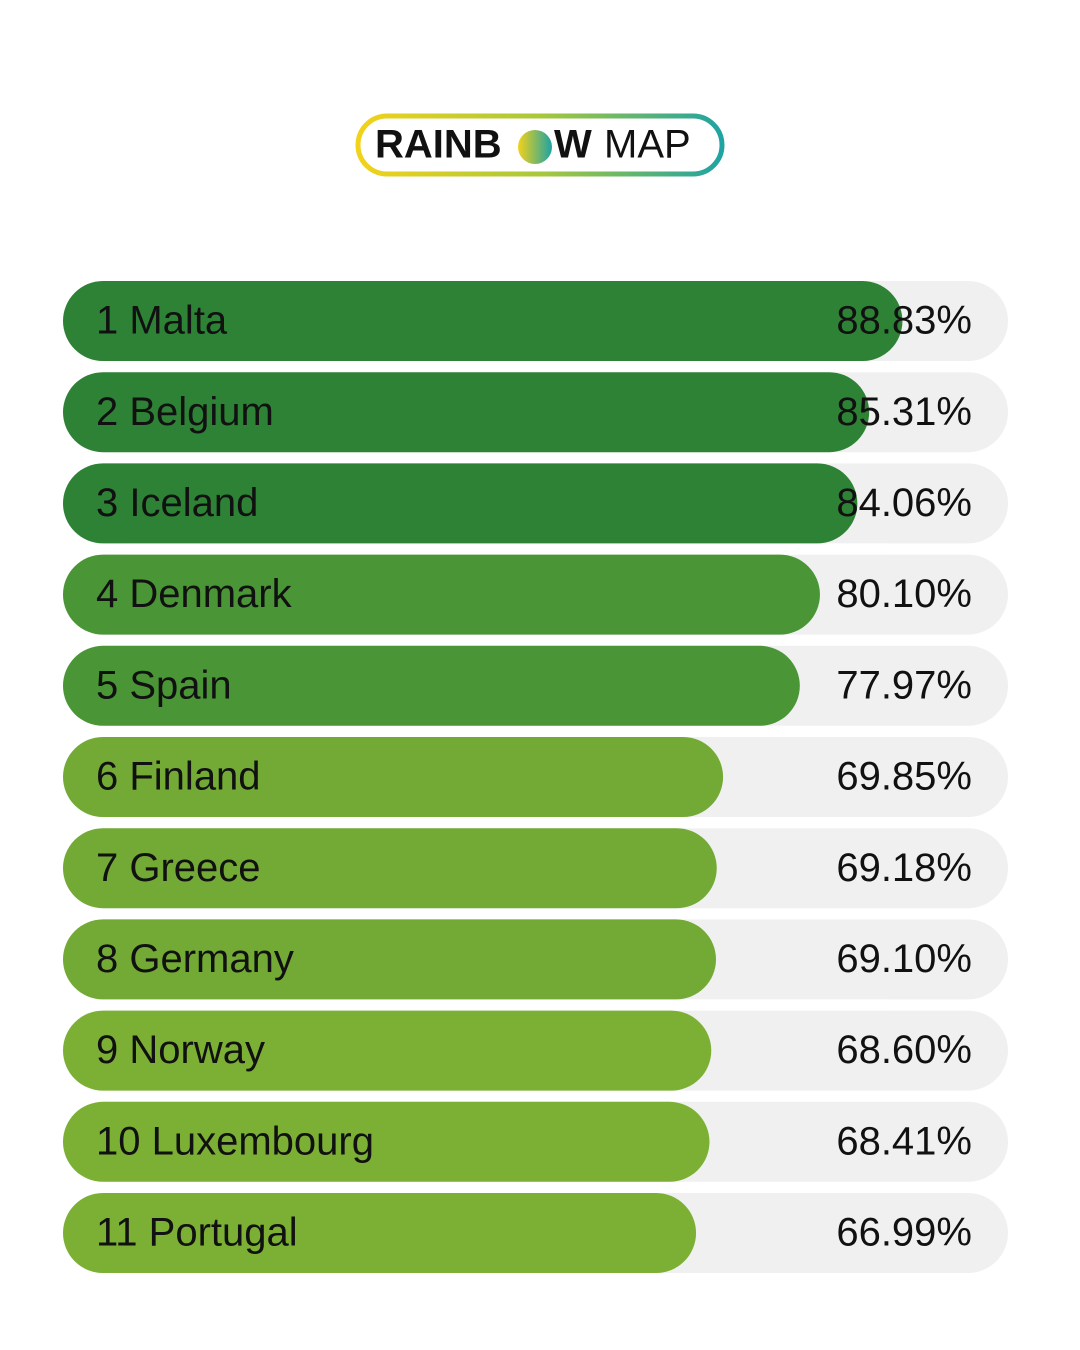 Image resolution: width=1080 pixels, height=1350 pixels. Describe the element at coordinates (164, 685) in the screenshot. I see `category-label: 5 Spain` at that location.